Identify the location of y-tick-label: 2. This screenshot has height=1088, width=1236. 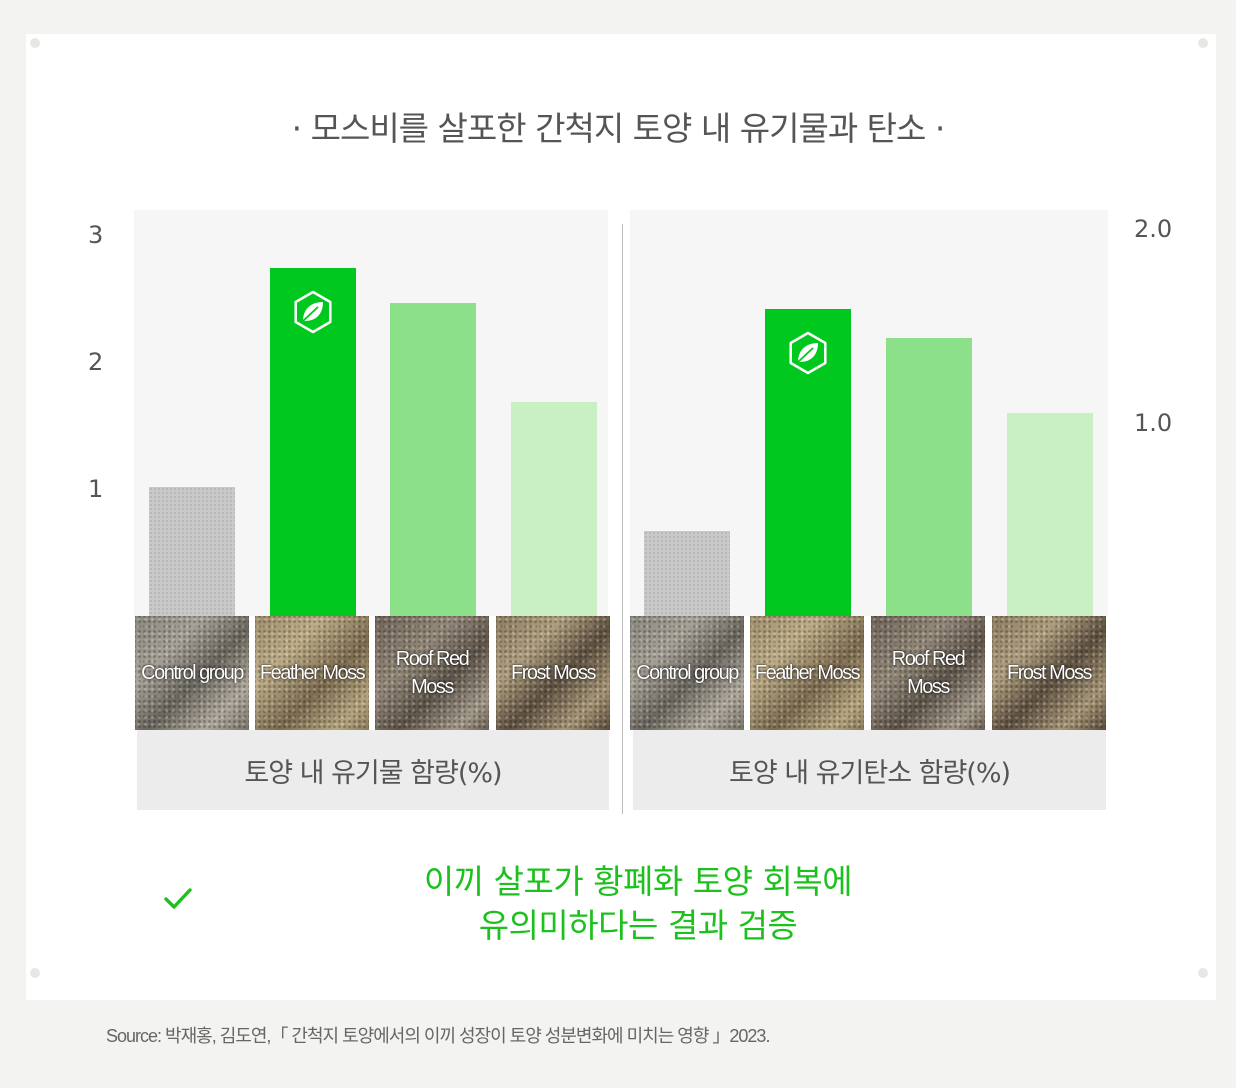
(96, 362).